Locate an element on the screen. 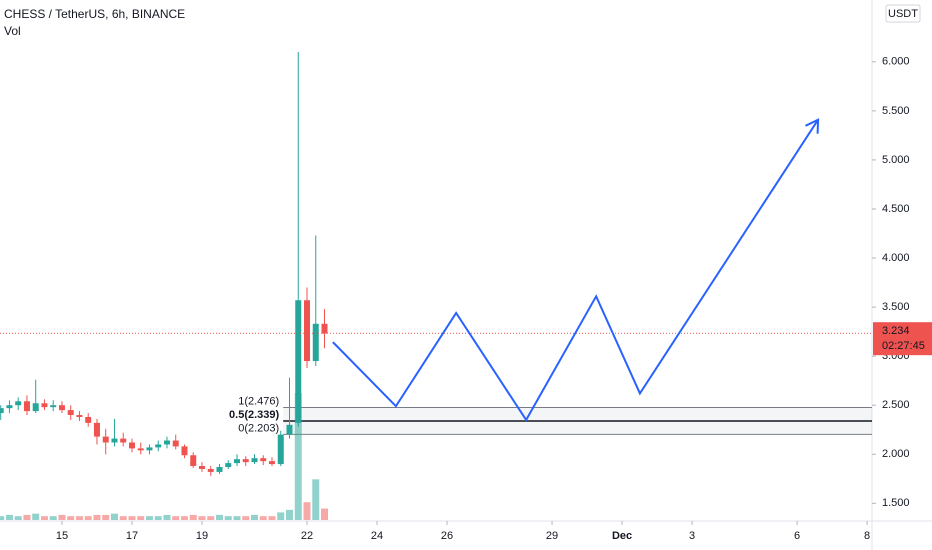 The width and height of the screenshot is (932, 550). volume-label: Vol is located at coordinates (12, 31).